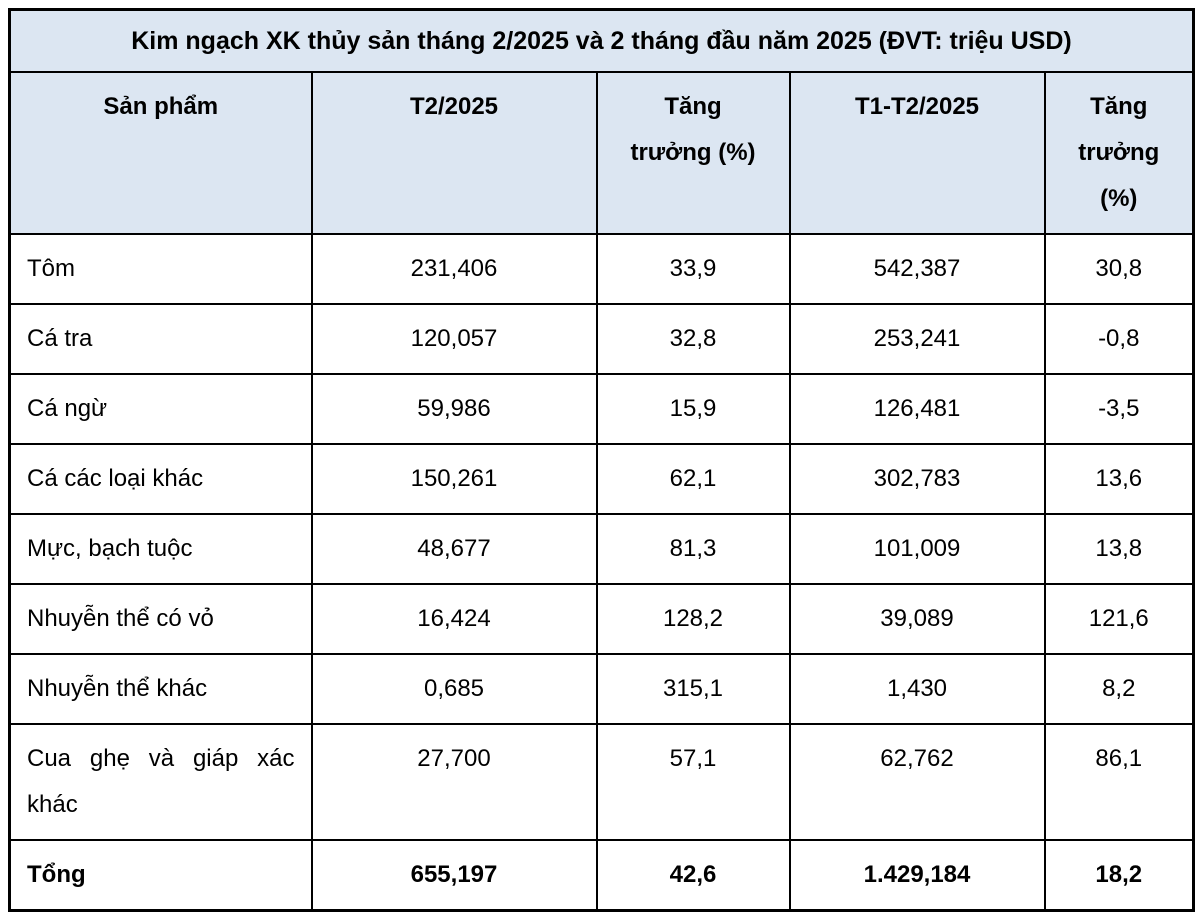 This screenshot has height=912, width=1200. I want to click on product-cell: Nhuyễn thể có vỏ, so click(160, 618).